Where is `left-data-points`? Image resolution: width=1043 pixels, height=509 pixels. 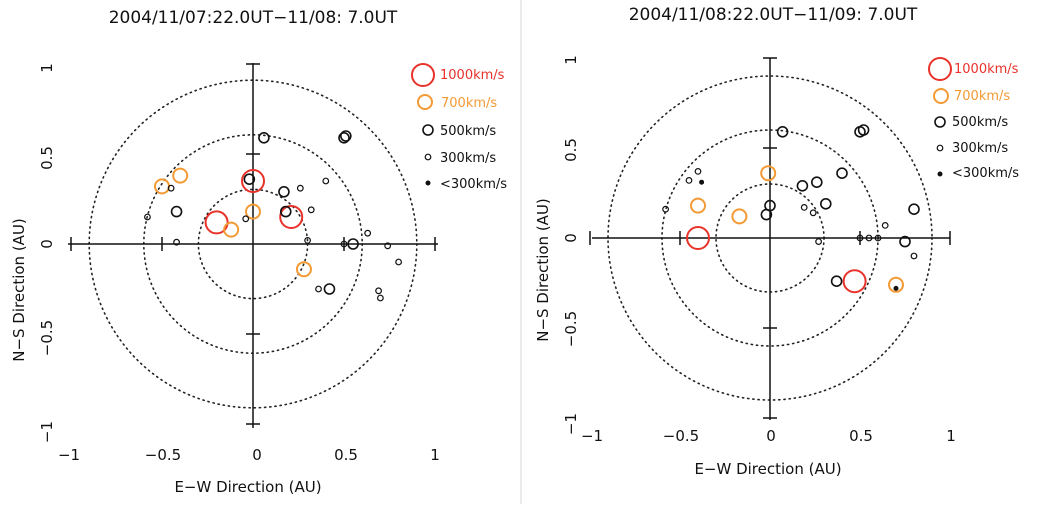
left-data-points is located at coordinates (273, 216).